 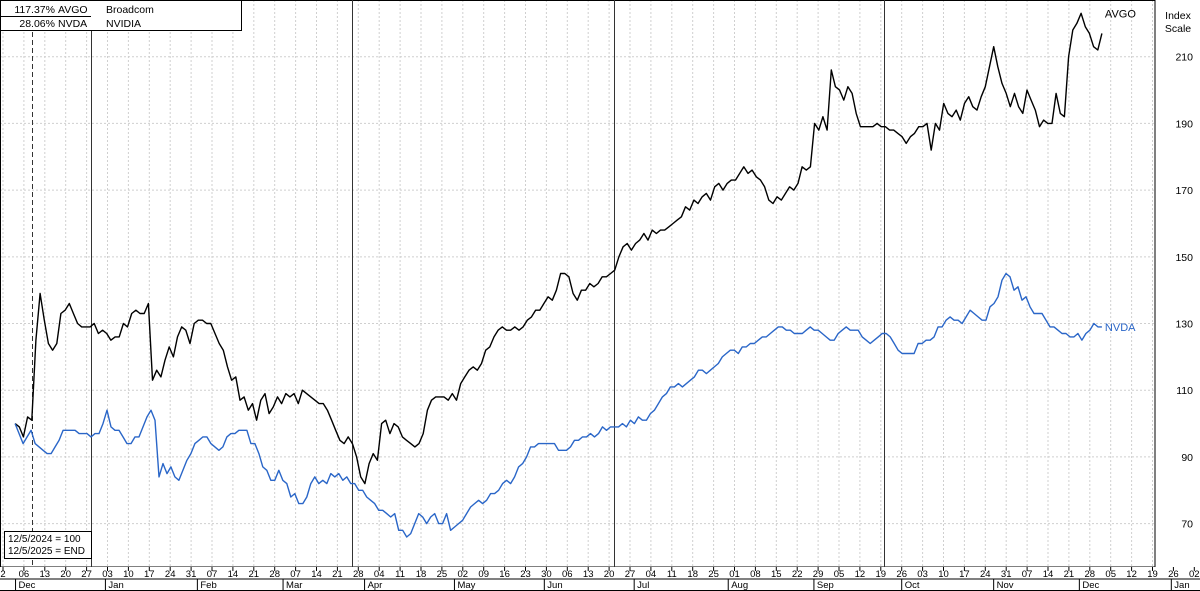 I want to click on month-label: Aug, so click(x=739, y=585).